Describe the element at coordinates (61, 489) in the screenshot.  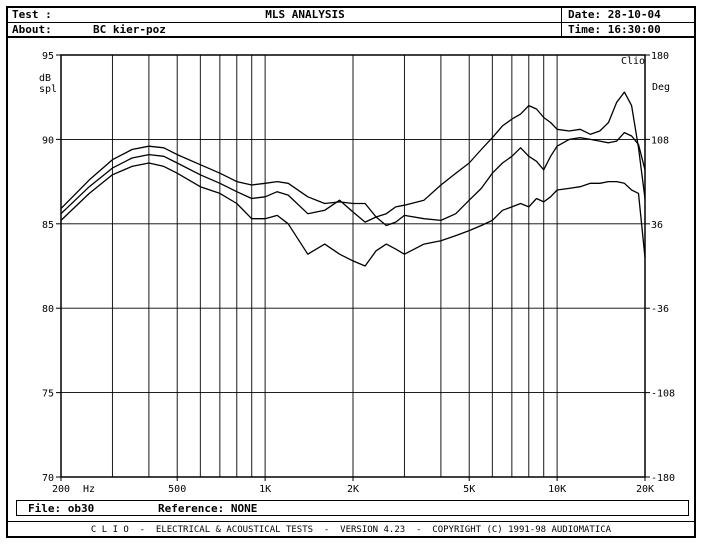
I see `x-tick-label: 200` at that location.